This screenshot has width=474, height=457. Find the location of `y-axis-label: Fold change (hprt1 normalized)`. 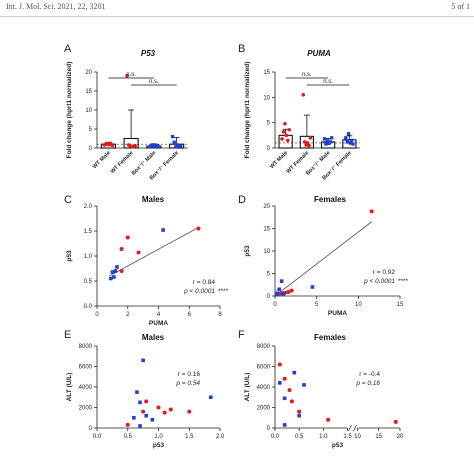

y-axis-label: Fold change (hprt1 normalized) is located at coordinates (69, 110).